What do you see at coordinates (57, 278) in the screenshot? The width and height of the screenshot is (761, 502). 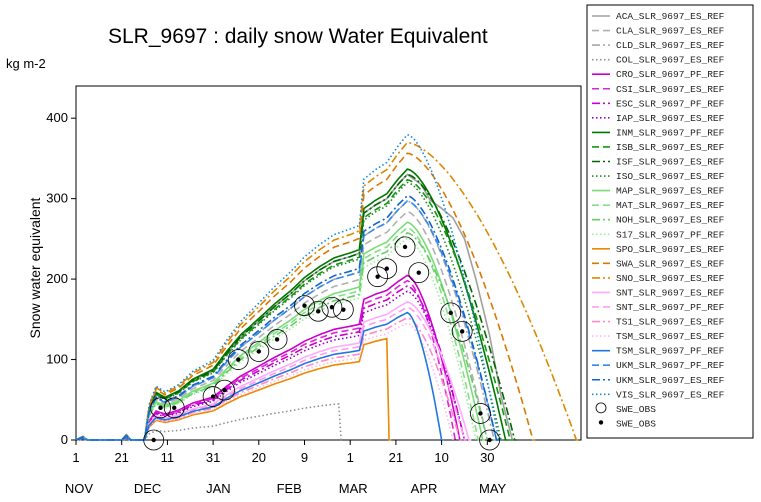 I see `y-tick-label: 200` at bounding box center [57, 278].